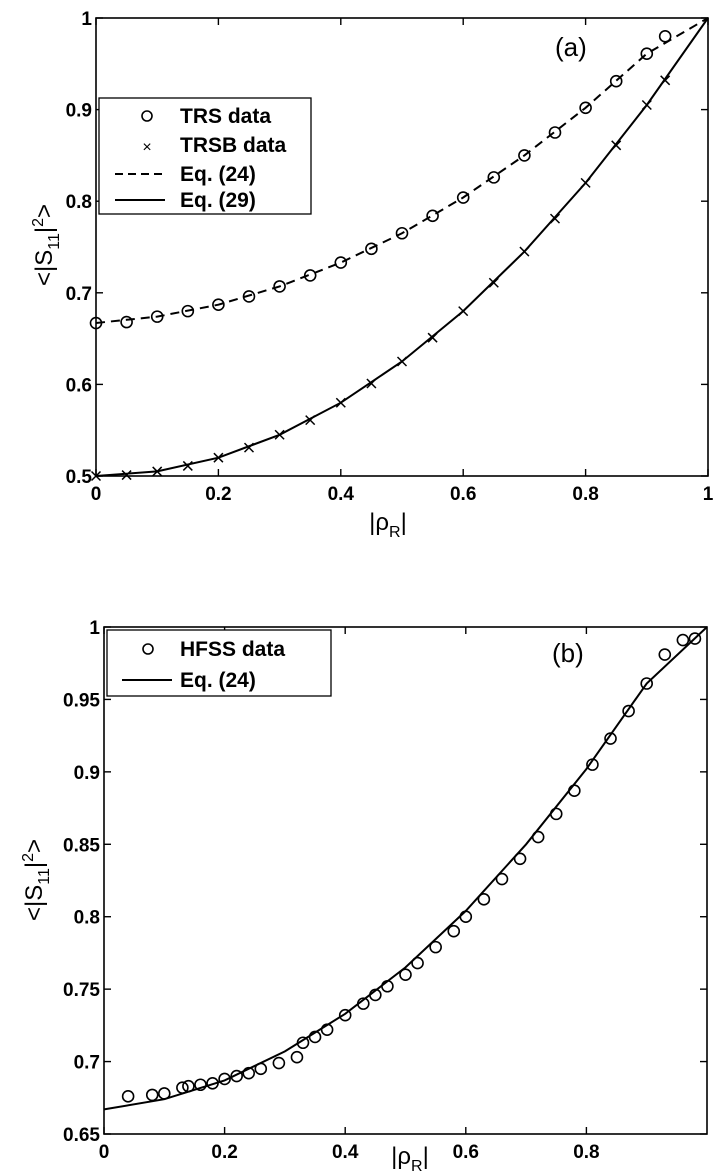 Image resolution: width=717 pixels, height=1171 pixels. What do you see at coordinates (586, 1152) in the screenshot?
I see `panel-b-x-tick-label: 0.8` at bounding box center [586, 1152].